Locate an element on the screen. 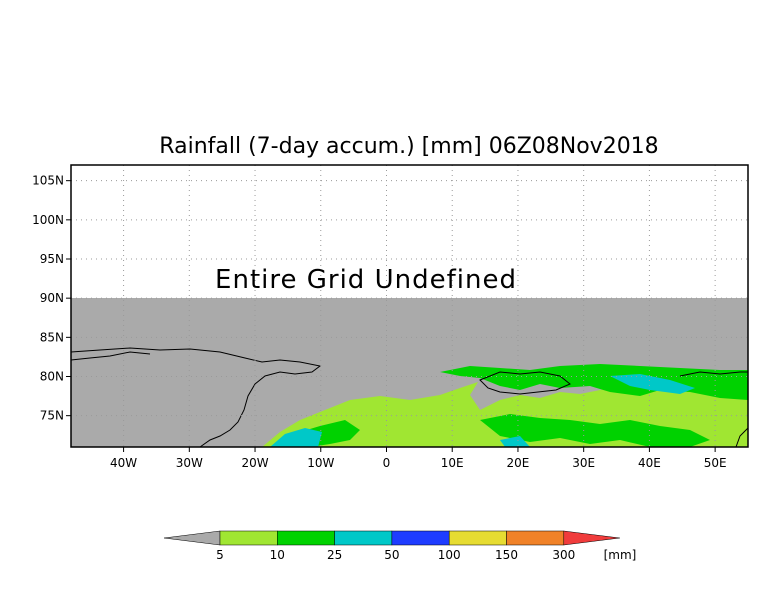 This screenshot has height=612, width=784. colorbar-label: 100 is located at coordinates (449, 555).